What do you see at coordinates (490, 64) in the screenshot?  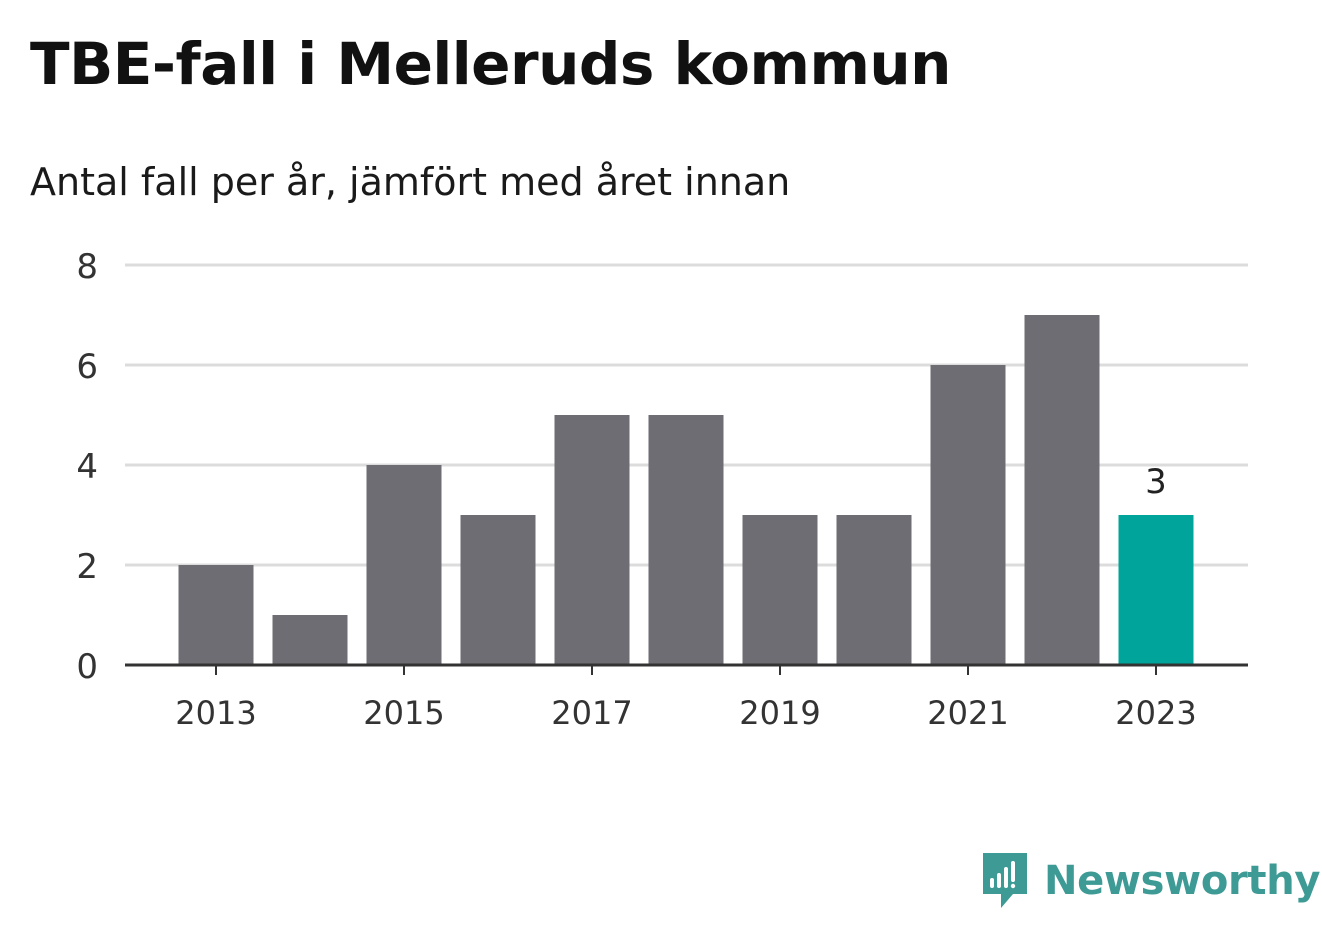 I see `chart-title: TBE-fall i Melleruds kommun` at bounding box center [490, 64].